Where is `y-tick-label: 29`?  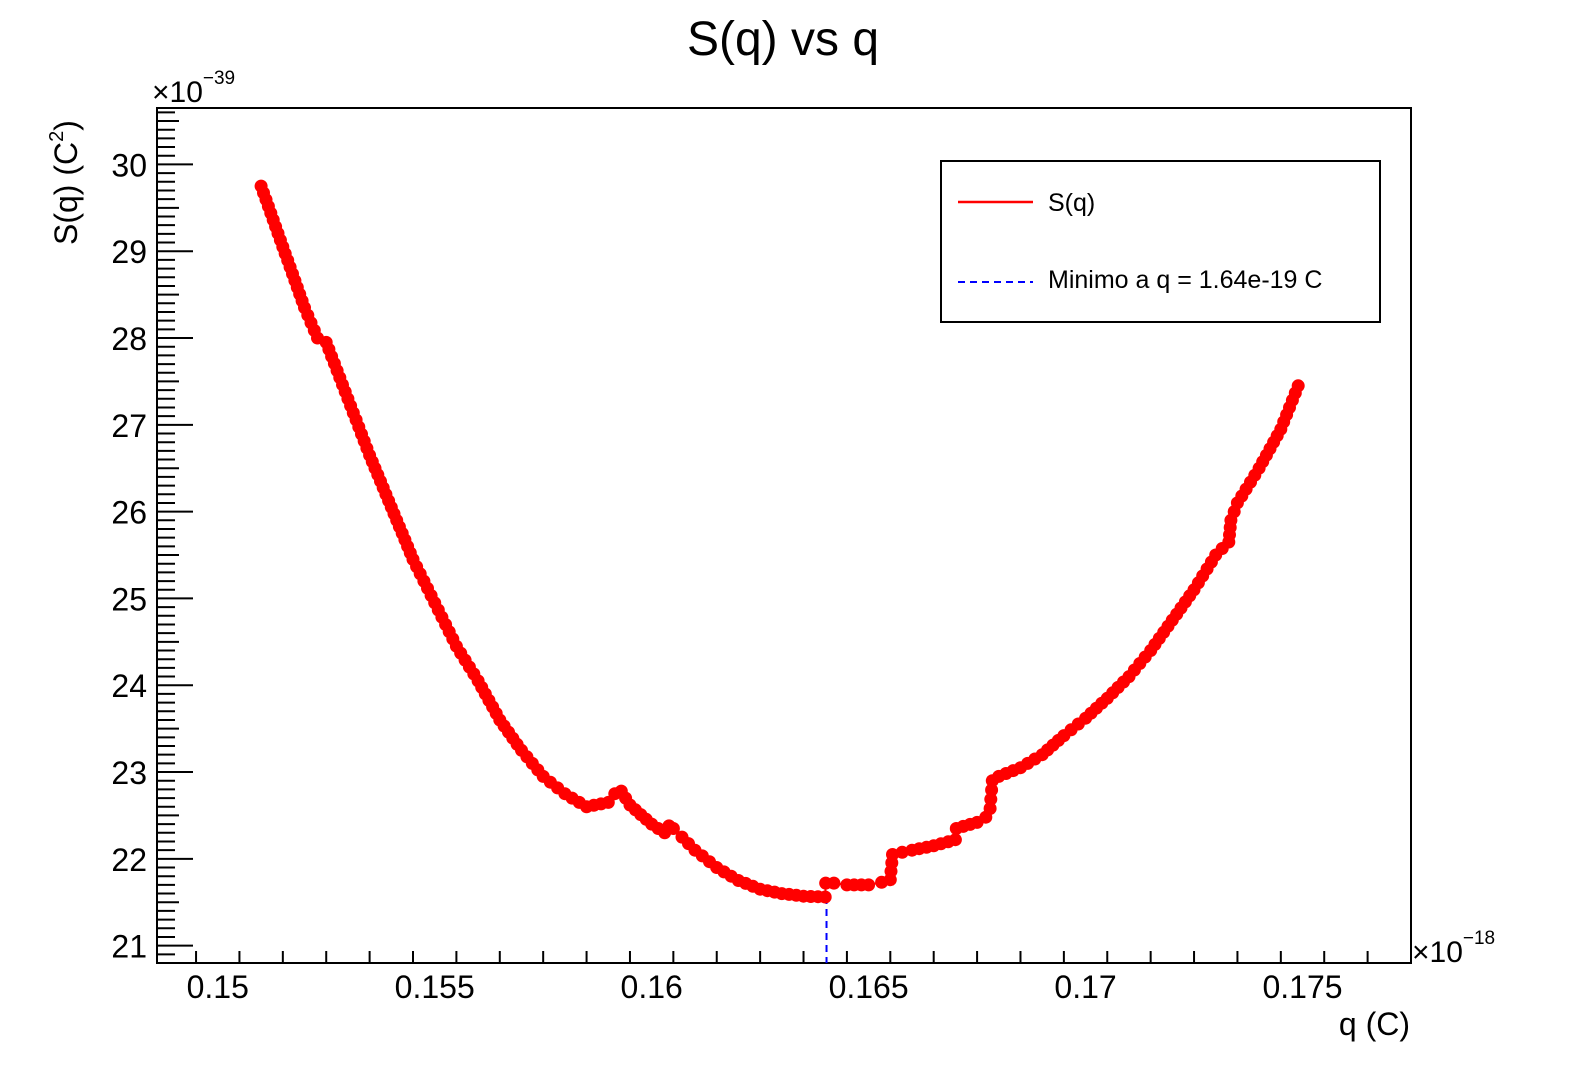
y-tick-label: 29 is located at coordinates (129, 252).